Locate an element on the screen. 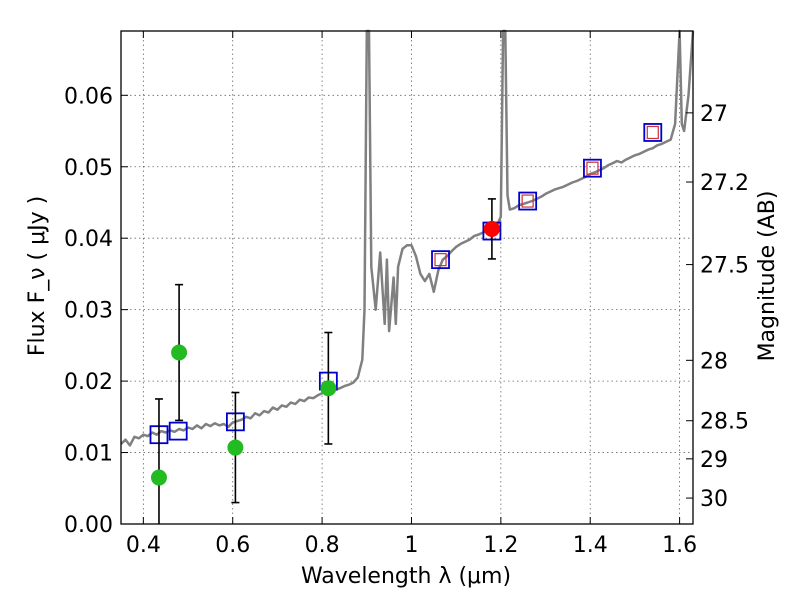 The height and width of the screenshot is (600, 800). y-tick-label: 0.03 is located at coordinates (88, 311).